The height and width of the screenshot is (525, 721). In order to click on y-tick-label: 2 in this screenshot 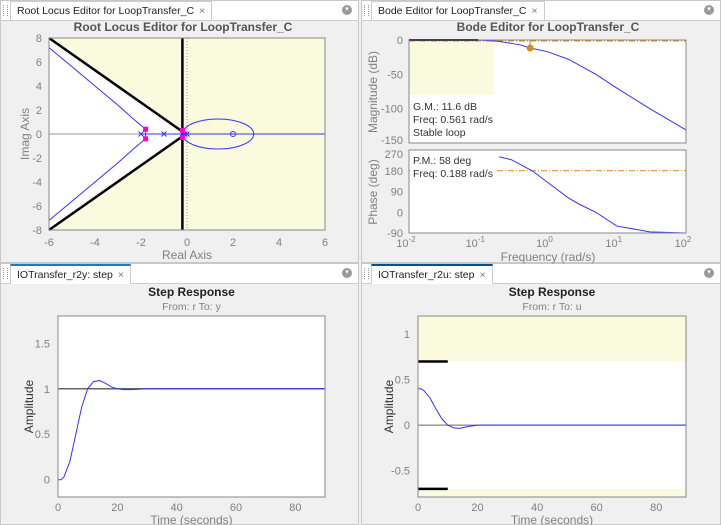, I will do `click(39, 111)`.